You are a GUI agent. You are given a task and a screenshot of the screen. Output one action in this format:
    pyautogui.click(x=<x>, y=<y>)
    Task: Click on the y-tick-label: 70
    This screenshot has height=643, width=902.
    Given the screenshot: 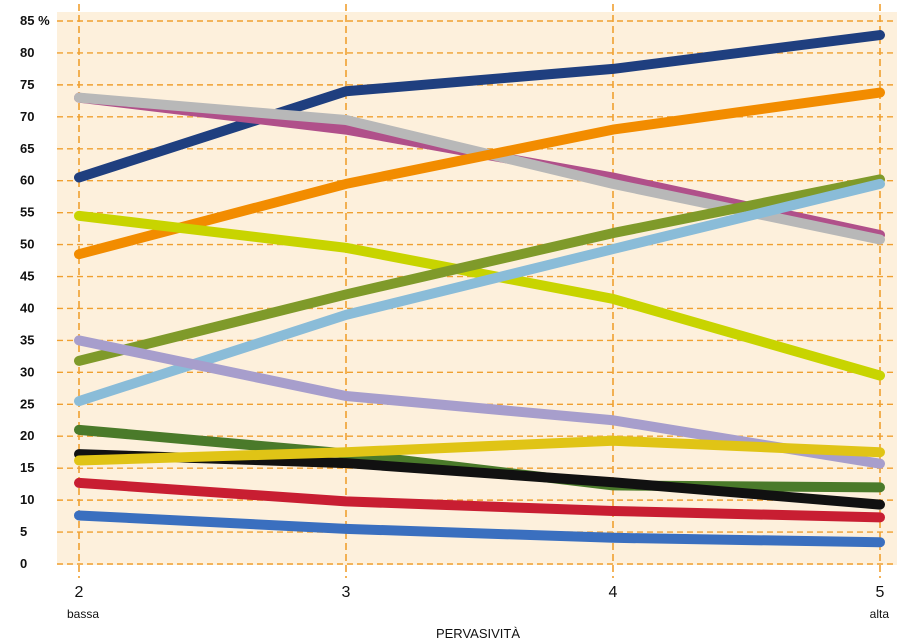 What is the action you would take?
    pyautogui.click(x=27, y=116)
    